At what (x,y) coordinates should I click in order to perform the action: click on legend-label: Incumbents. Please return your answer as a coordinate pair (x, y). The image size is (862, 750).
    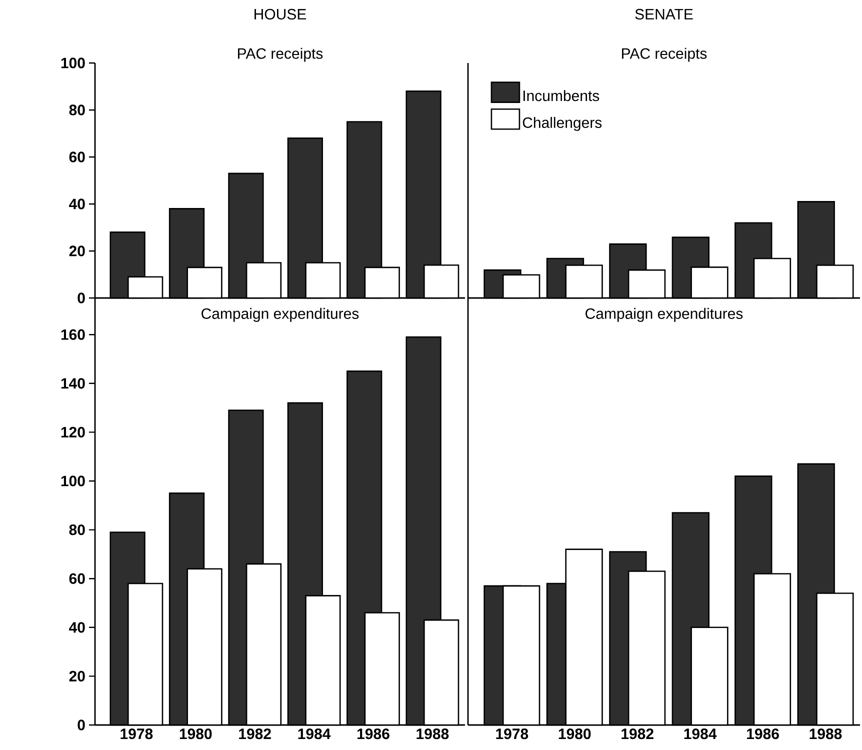
    Looking at the image, I should click on (561, 96).